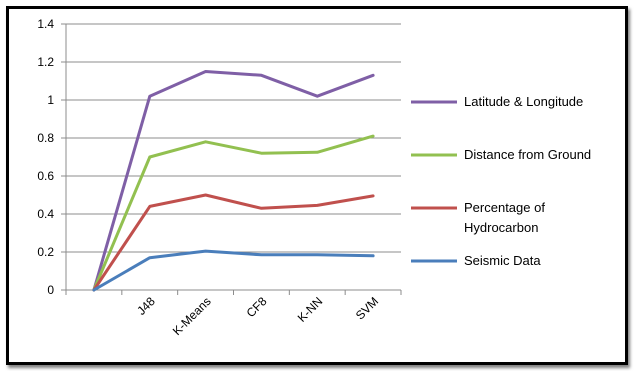  I want to click on x-tick-label: K-Means, so click(192, 316).